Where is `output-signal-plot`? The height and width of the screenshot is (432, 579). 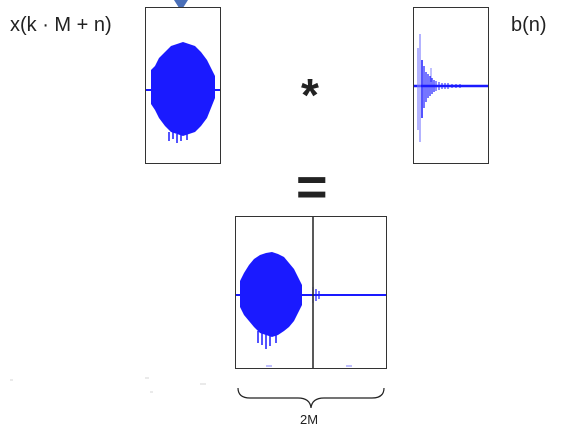
output-signal-plot is located at coordinates (311, 292).